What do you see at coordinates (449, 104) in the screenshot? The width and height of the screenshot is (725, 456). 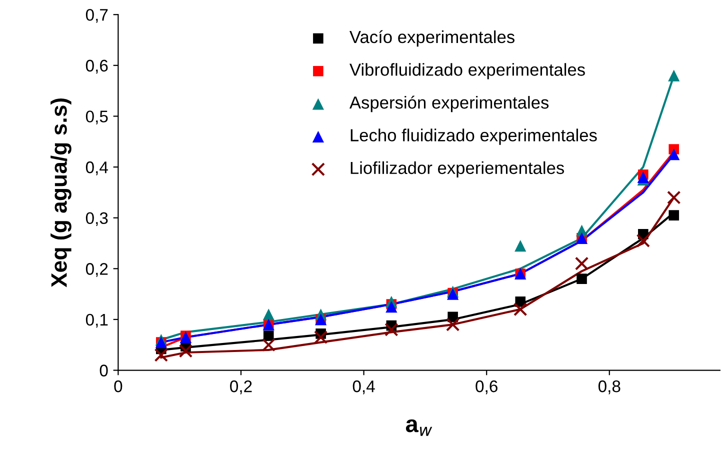 I see `legend-label: Aspersión experimentales` at bounding box center [449, 104].